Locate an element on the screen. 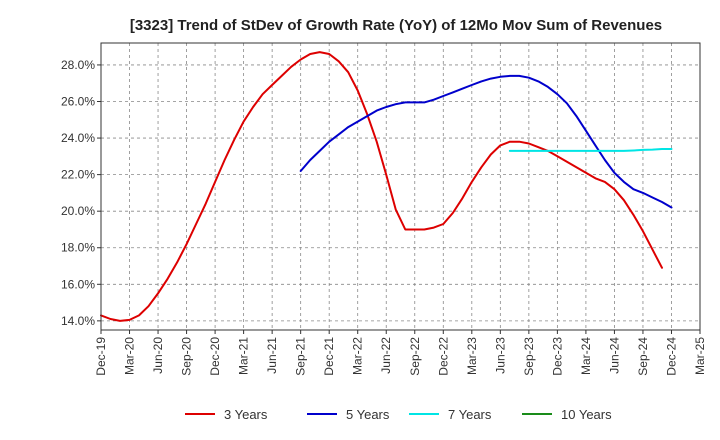  x-tick-label: Sep-20 is located at coordinates (187, 356).